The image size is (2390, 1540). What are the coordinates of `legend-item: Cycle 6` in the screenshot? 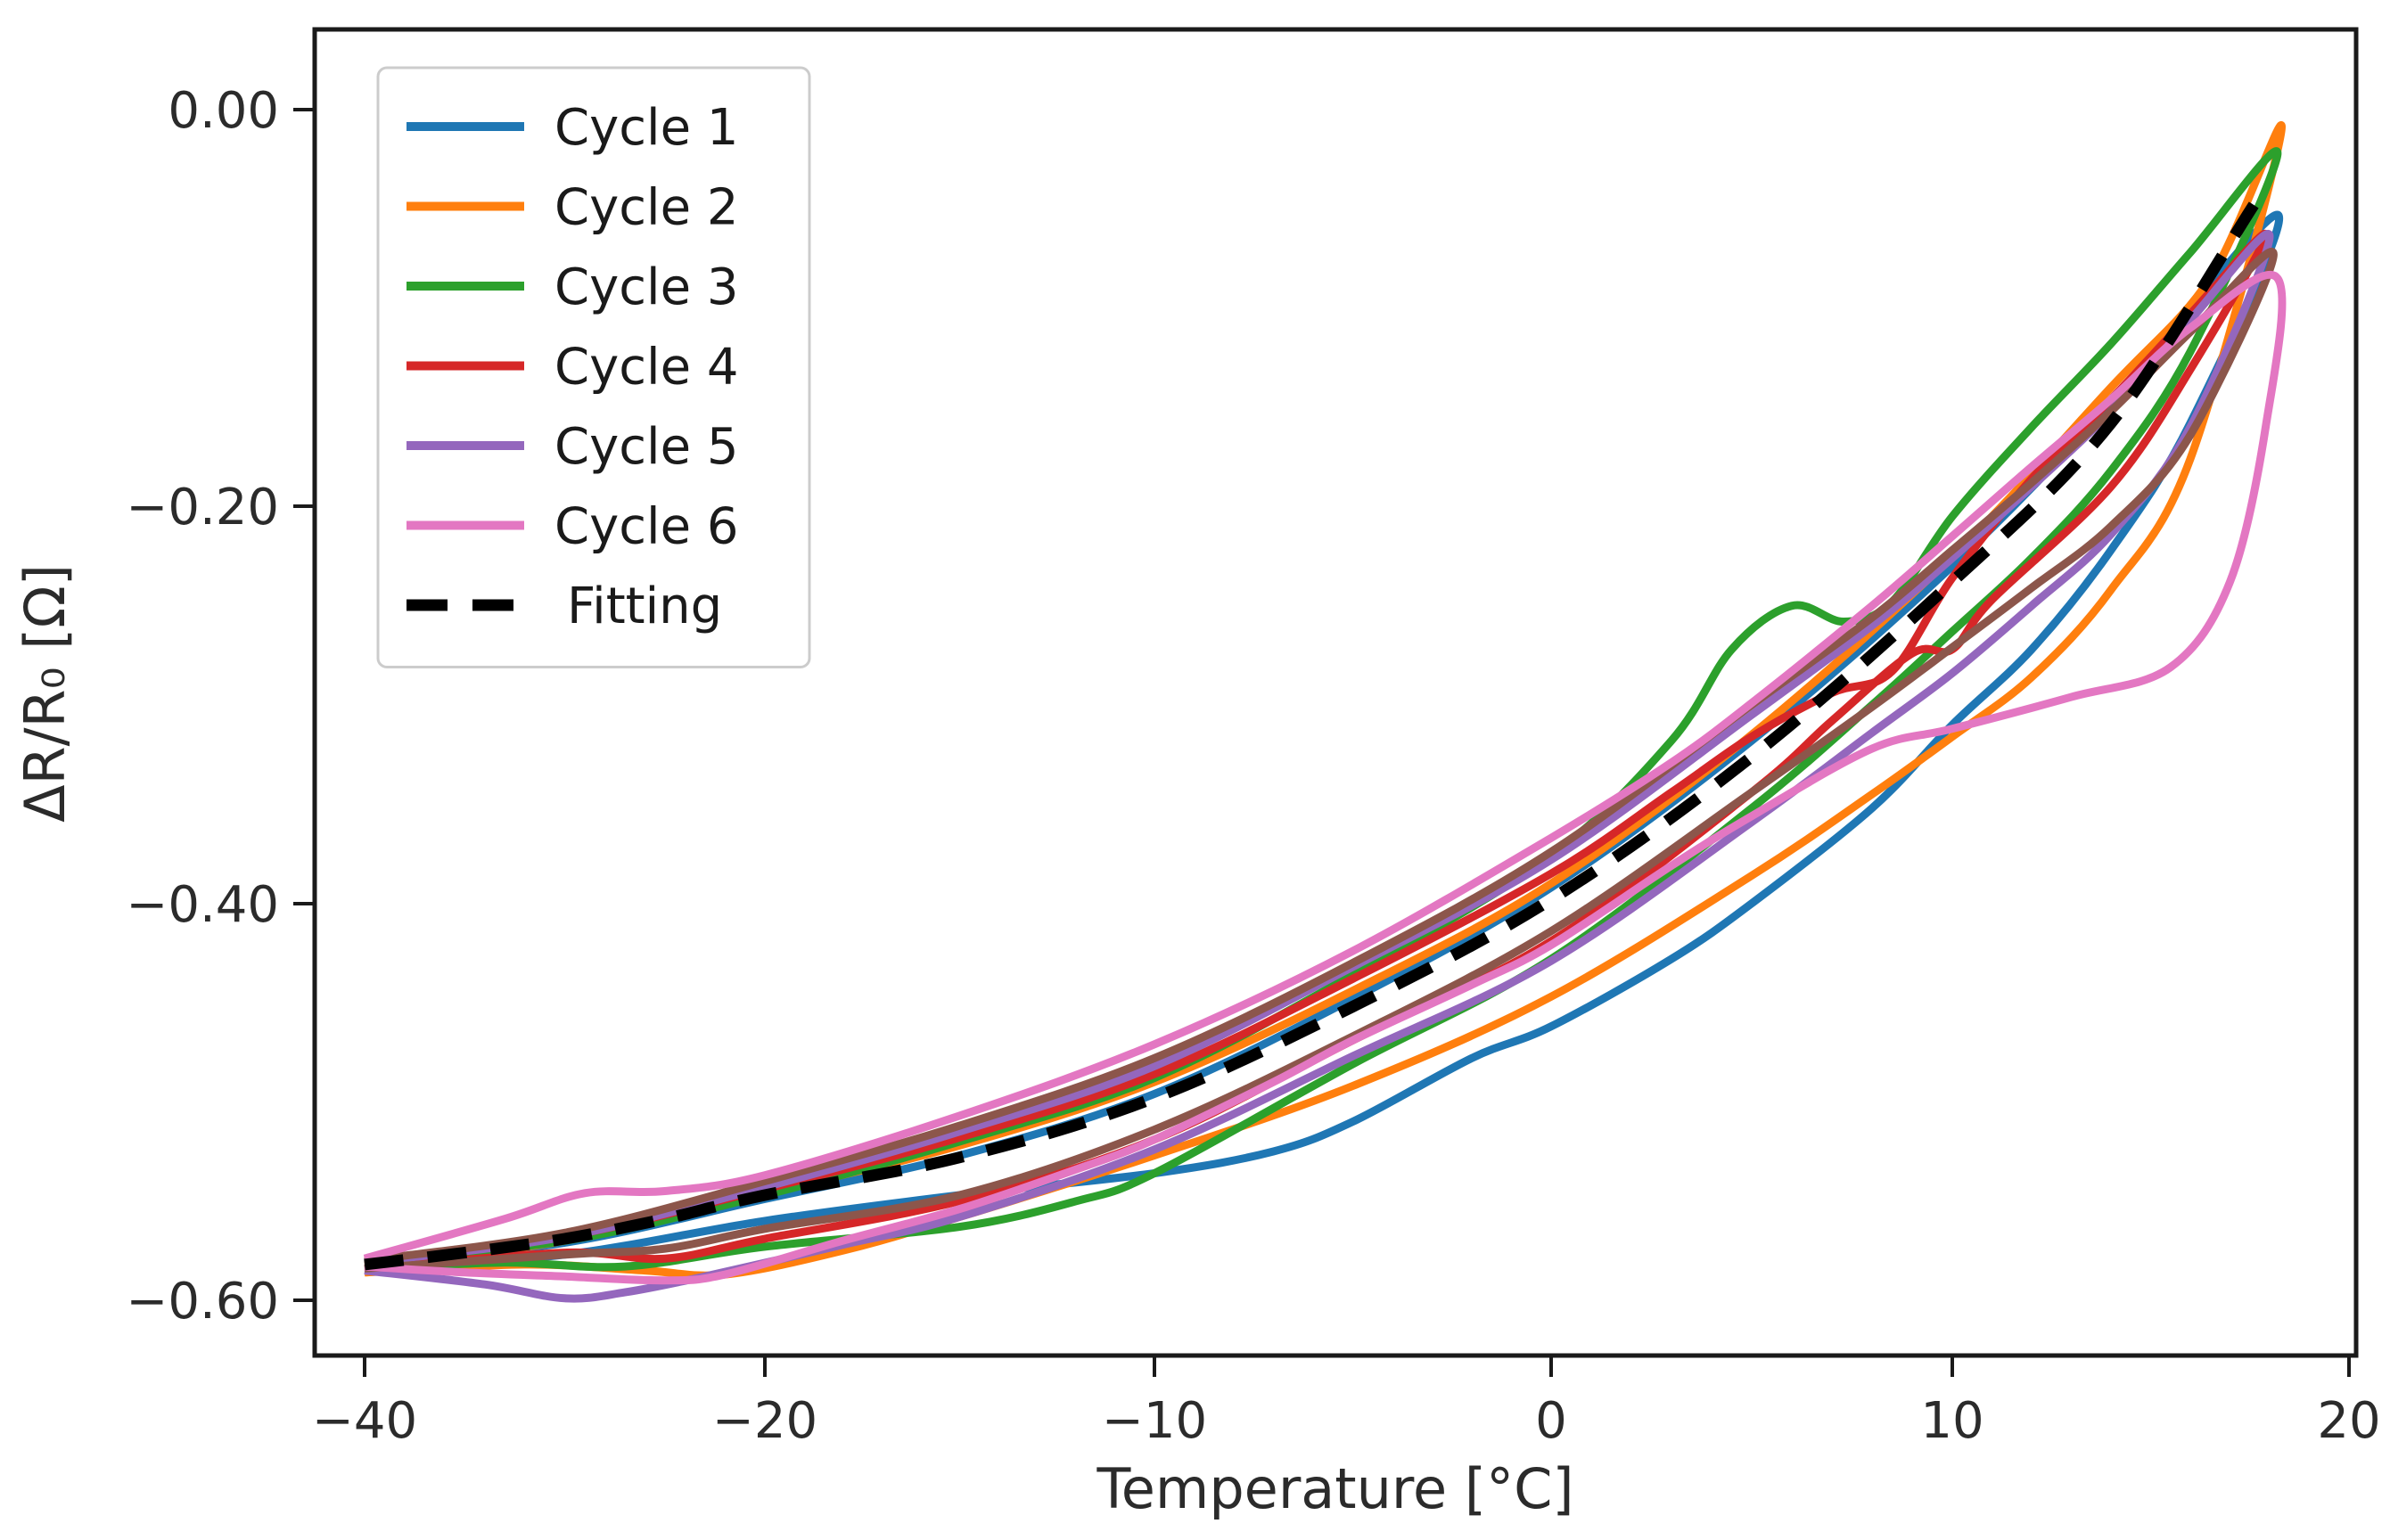 It's located at (572, 527).